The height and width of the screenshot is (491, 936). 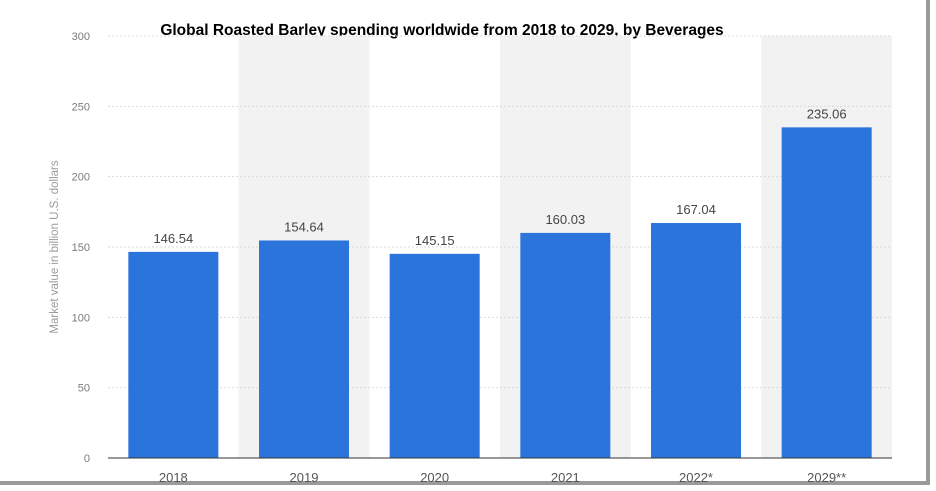 What do you see at coordinates (565, 477) in the screenshot?
I see `x-tick-label: 2021` at bounding box center [565, 477].